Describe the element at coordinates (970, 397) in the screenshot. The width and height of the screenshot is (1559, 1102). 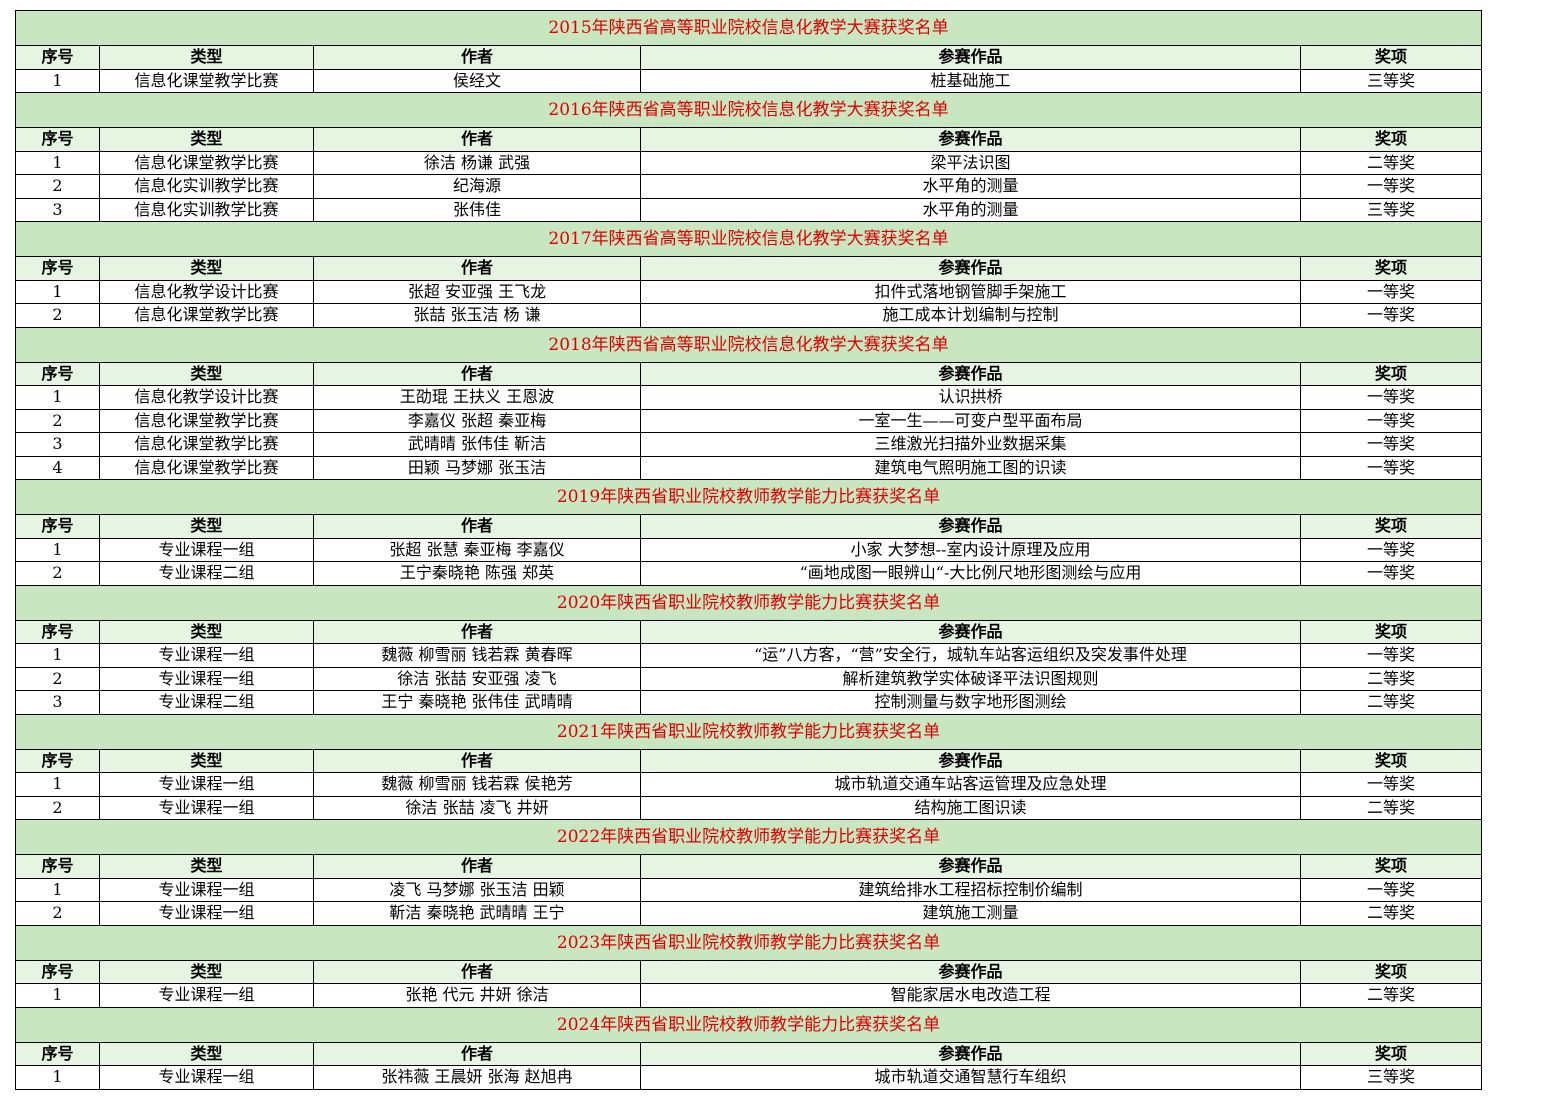
I see `cell-work: 认识拱桥` at that location.